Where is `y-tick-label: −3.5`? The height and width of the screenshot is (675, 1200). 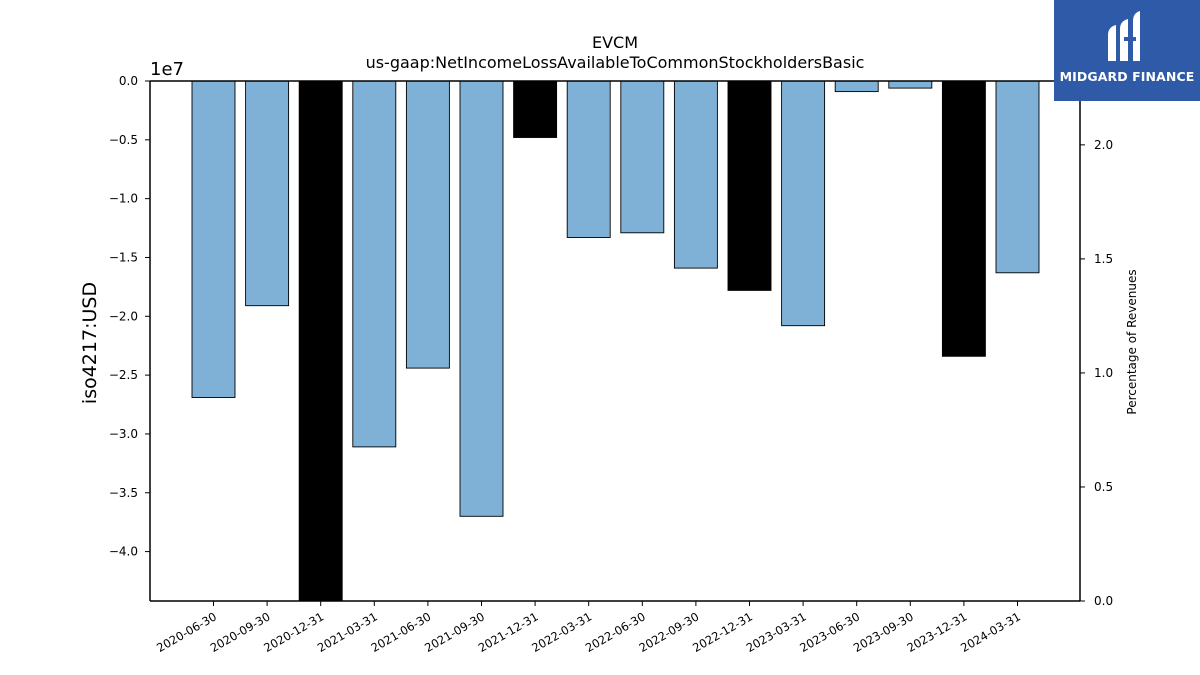 y-tick-label: −3.5 is located at coordinates (123, 493).